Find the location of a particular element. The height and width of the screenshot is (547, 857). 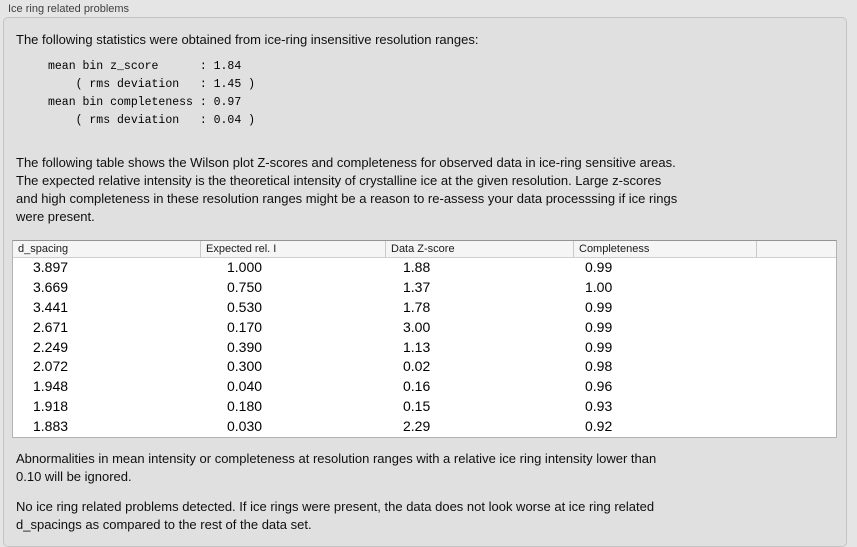

table-row: 3.669 0.750 1.37 1.00 is located at coordinates (424, 288).